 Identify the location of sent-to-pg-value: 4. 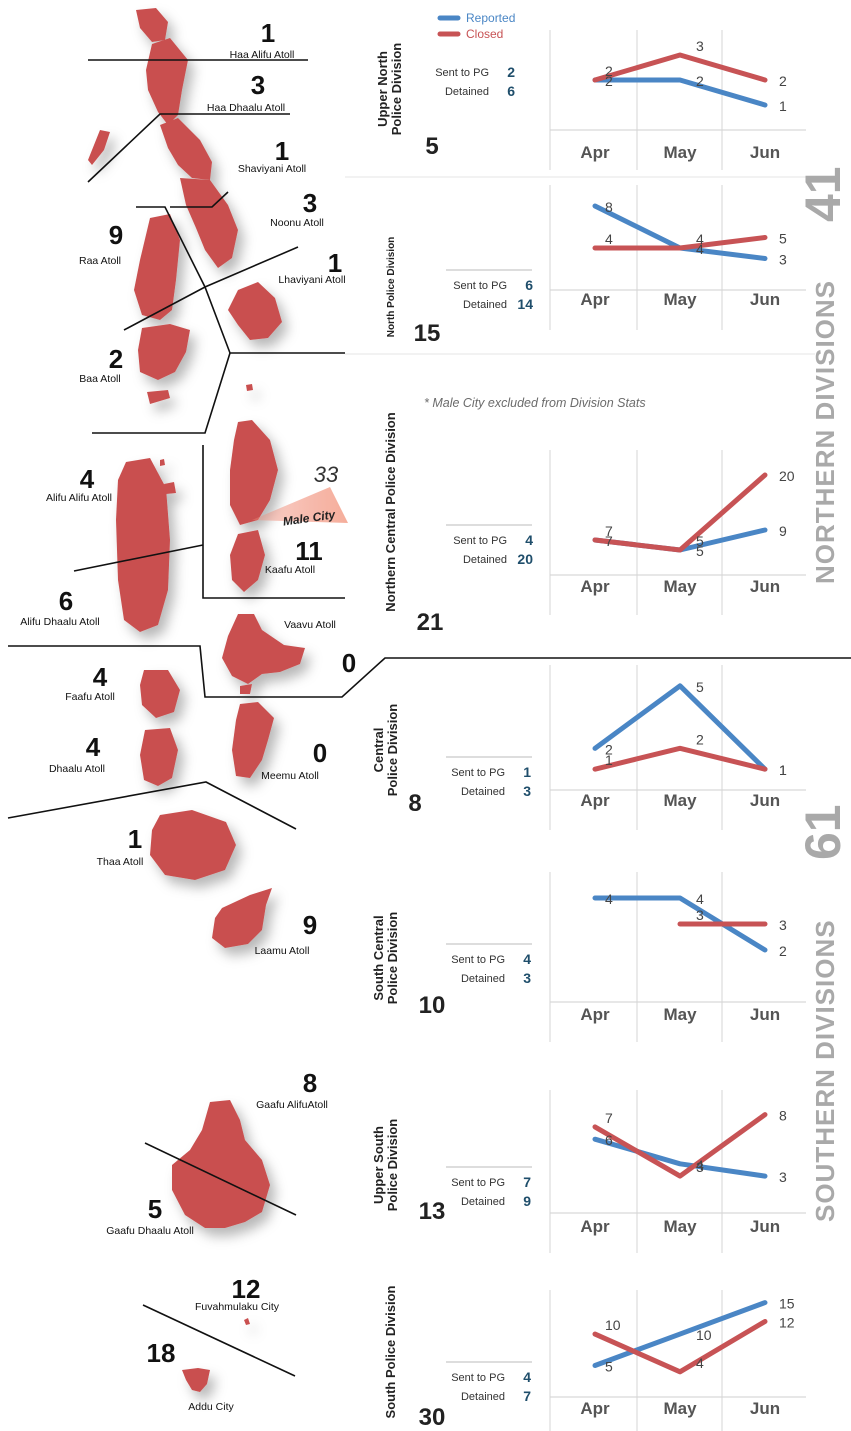
(529, 540).